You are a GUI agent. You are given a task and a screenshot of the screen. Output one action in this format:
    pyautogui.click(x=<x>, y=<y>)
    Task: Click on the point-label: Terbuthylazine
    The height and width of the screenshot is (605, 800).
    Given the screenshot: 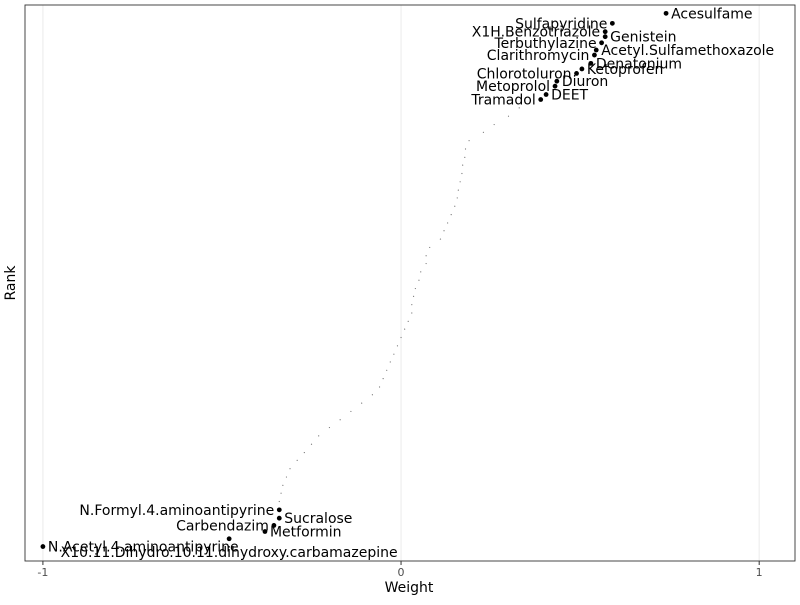 What is the action you would take?
    pyautogui.click(x=544, y=44)
    